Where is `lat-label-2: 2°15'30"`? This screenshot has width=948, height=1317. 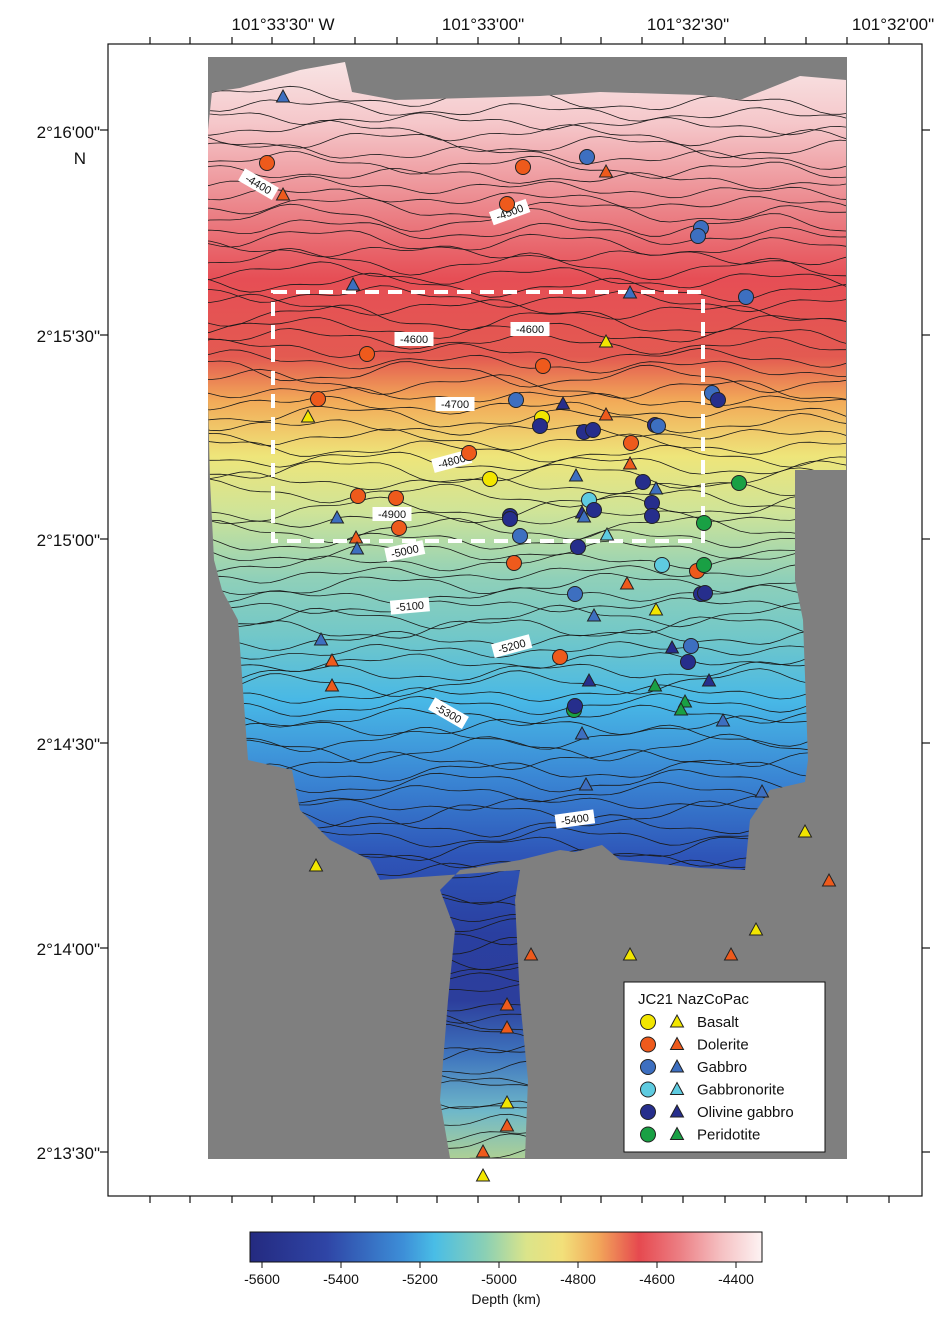 lat-label-2: 2°15'30" is located at coordinates (68, 336).